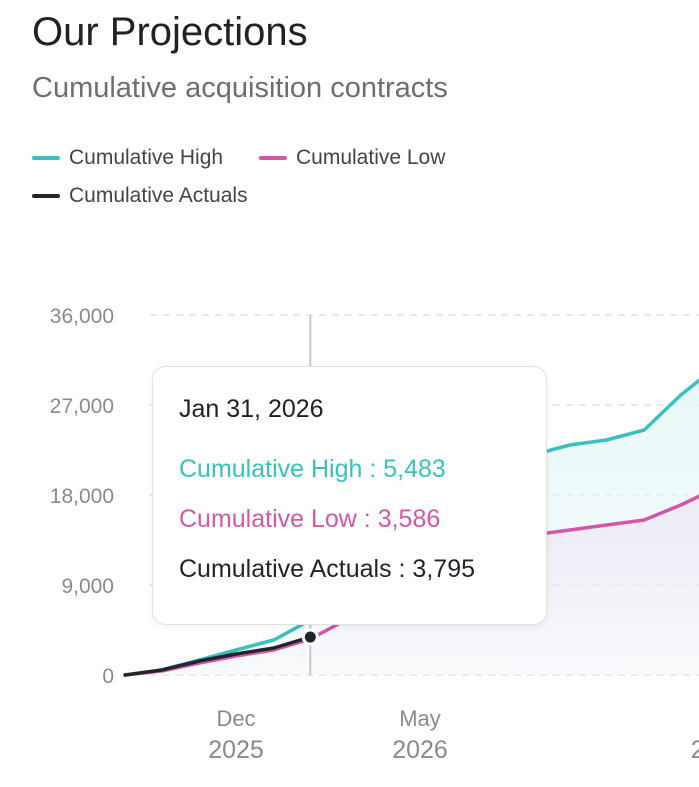  I want to click on tooltip-high-value: Cumulative High : 5,483, so click(312, 469).